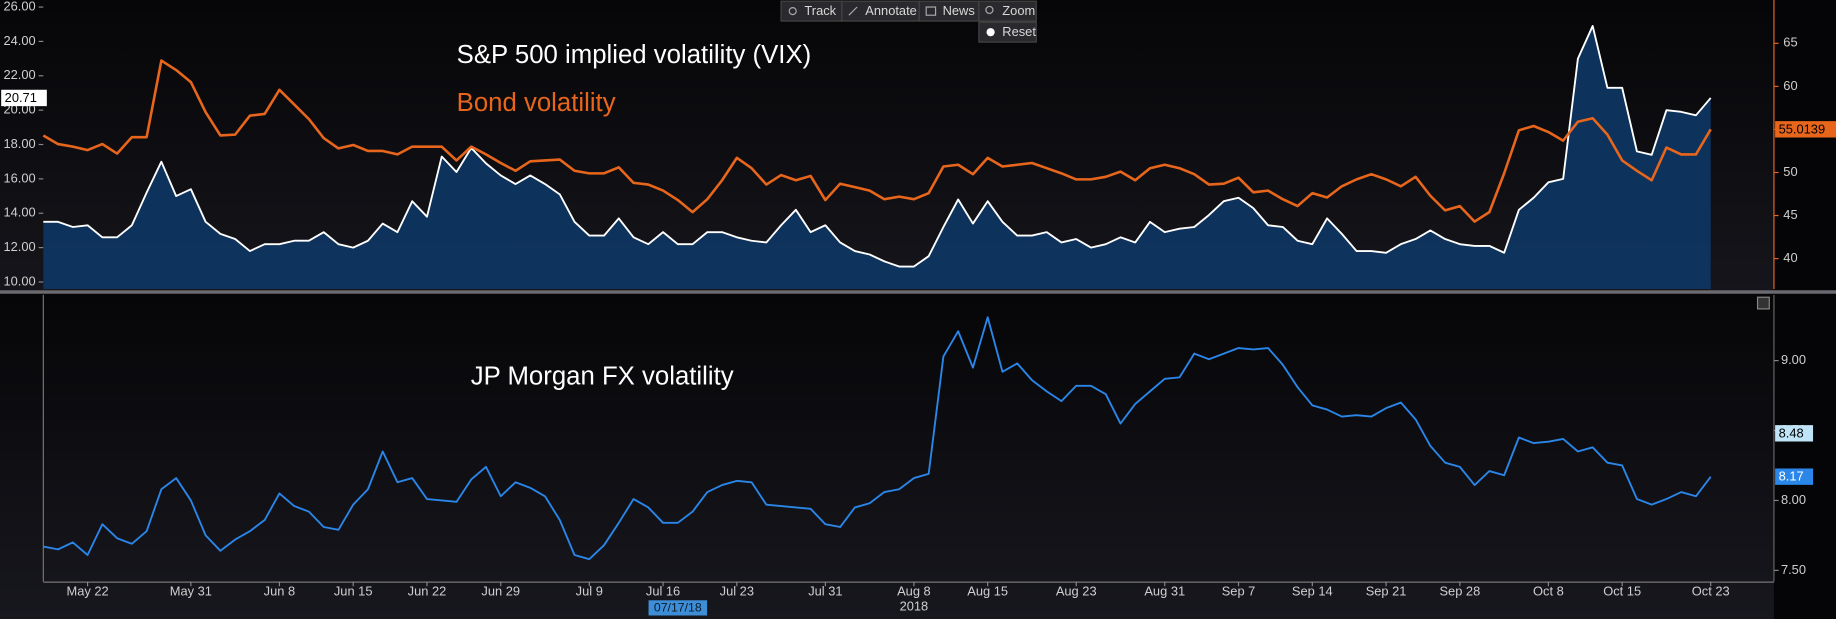 This screenshot has height=619, width=1836. What do you see at coordinates (1793, 569) in the screenshot?
I see `y-tick-label: 7.50` at bounding box center [1793, 569].